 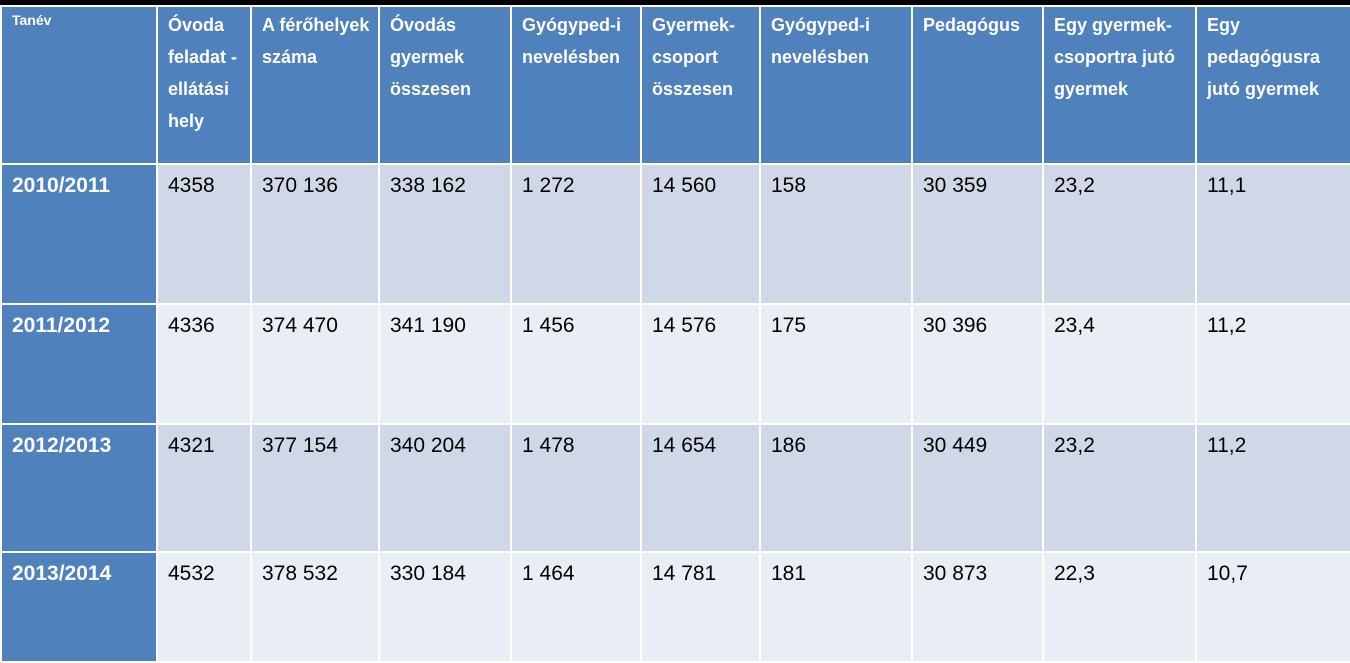 I want to click on table-cell: 11,1, so click(x=1272, y=234).